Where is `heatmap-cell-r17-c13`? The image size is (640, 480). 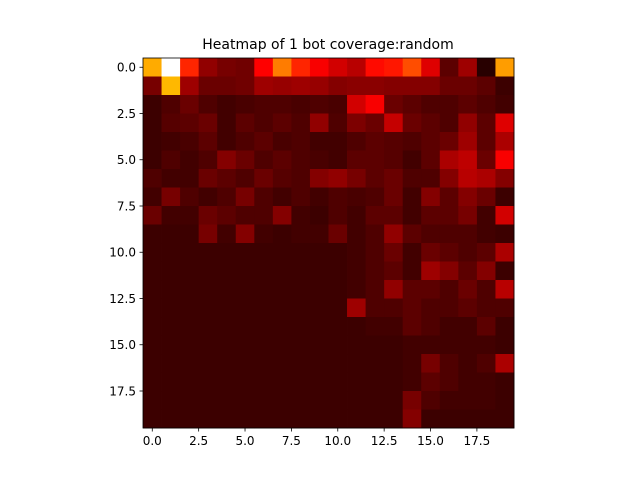
heatmap-cell-r17-c13 is located at coordinates (394, 382).